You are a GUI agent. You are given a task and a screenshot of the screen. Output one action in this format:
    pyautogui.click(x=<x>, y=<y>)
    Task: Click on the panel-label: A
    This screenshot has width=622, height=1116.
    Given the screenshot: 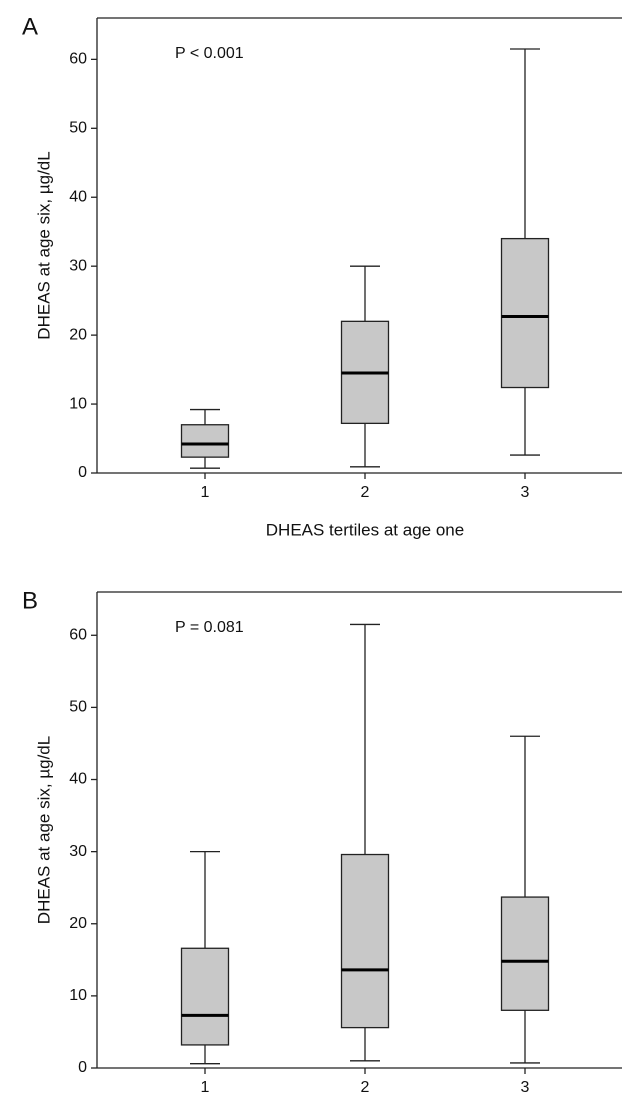 What is the action you would take?
    pyautogui.click(x=30, y=26)
    